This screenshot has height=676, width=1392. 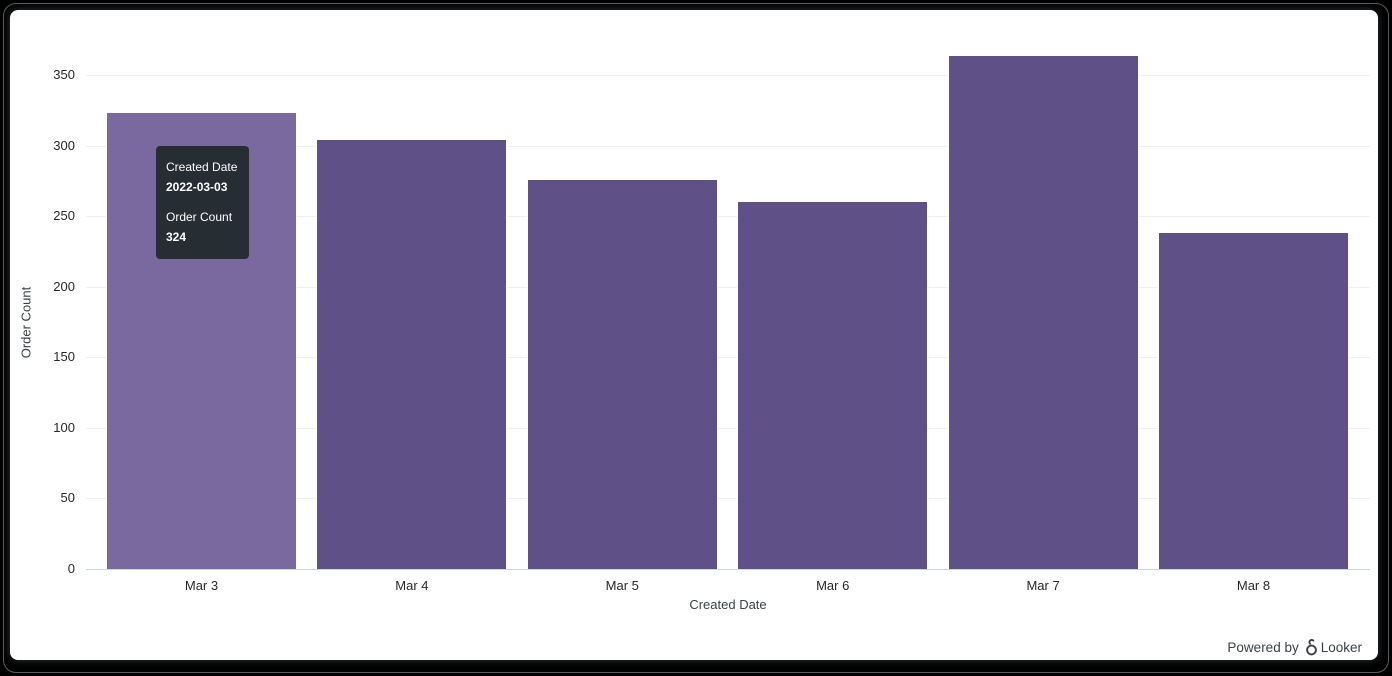 What do you see at coordinates (26, 322) in the screenshot?
I see `y-axis-title: Order Count` at bounding box center [26, 322].